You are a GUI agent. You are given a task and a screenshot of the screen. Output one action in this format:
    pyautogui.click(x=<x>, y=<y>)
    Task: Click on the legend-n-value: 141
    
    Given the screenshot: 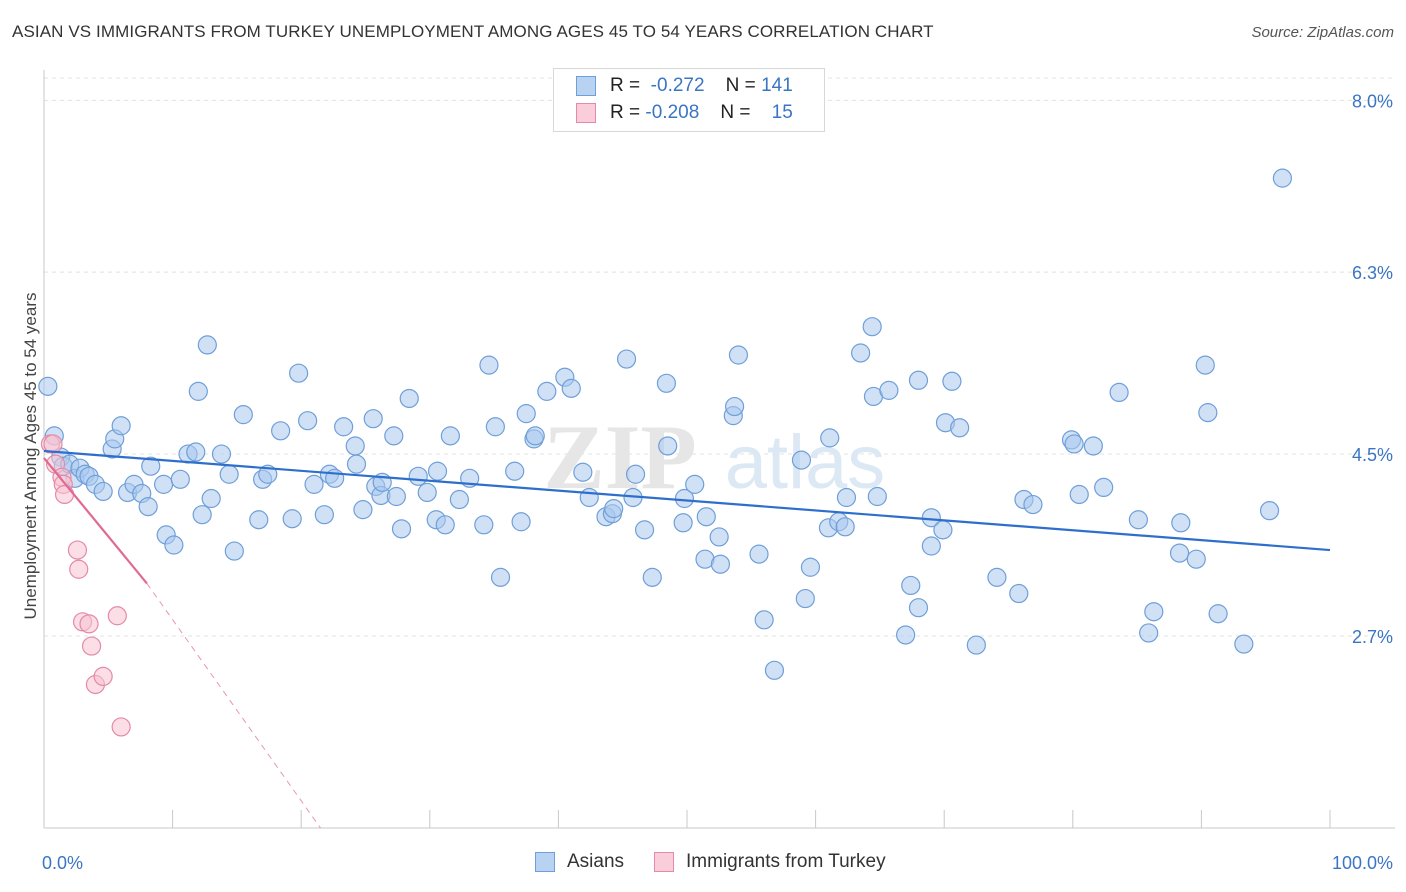 What is the action you would take?
    pyautogui.click(x=777, y=85)
    